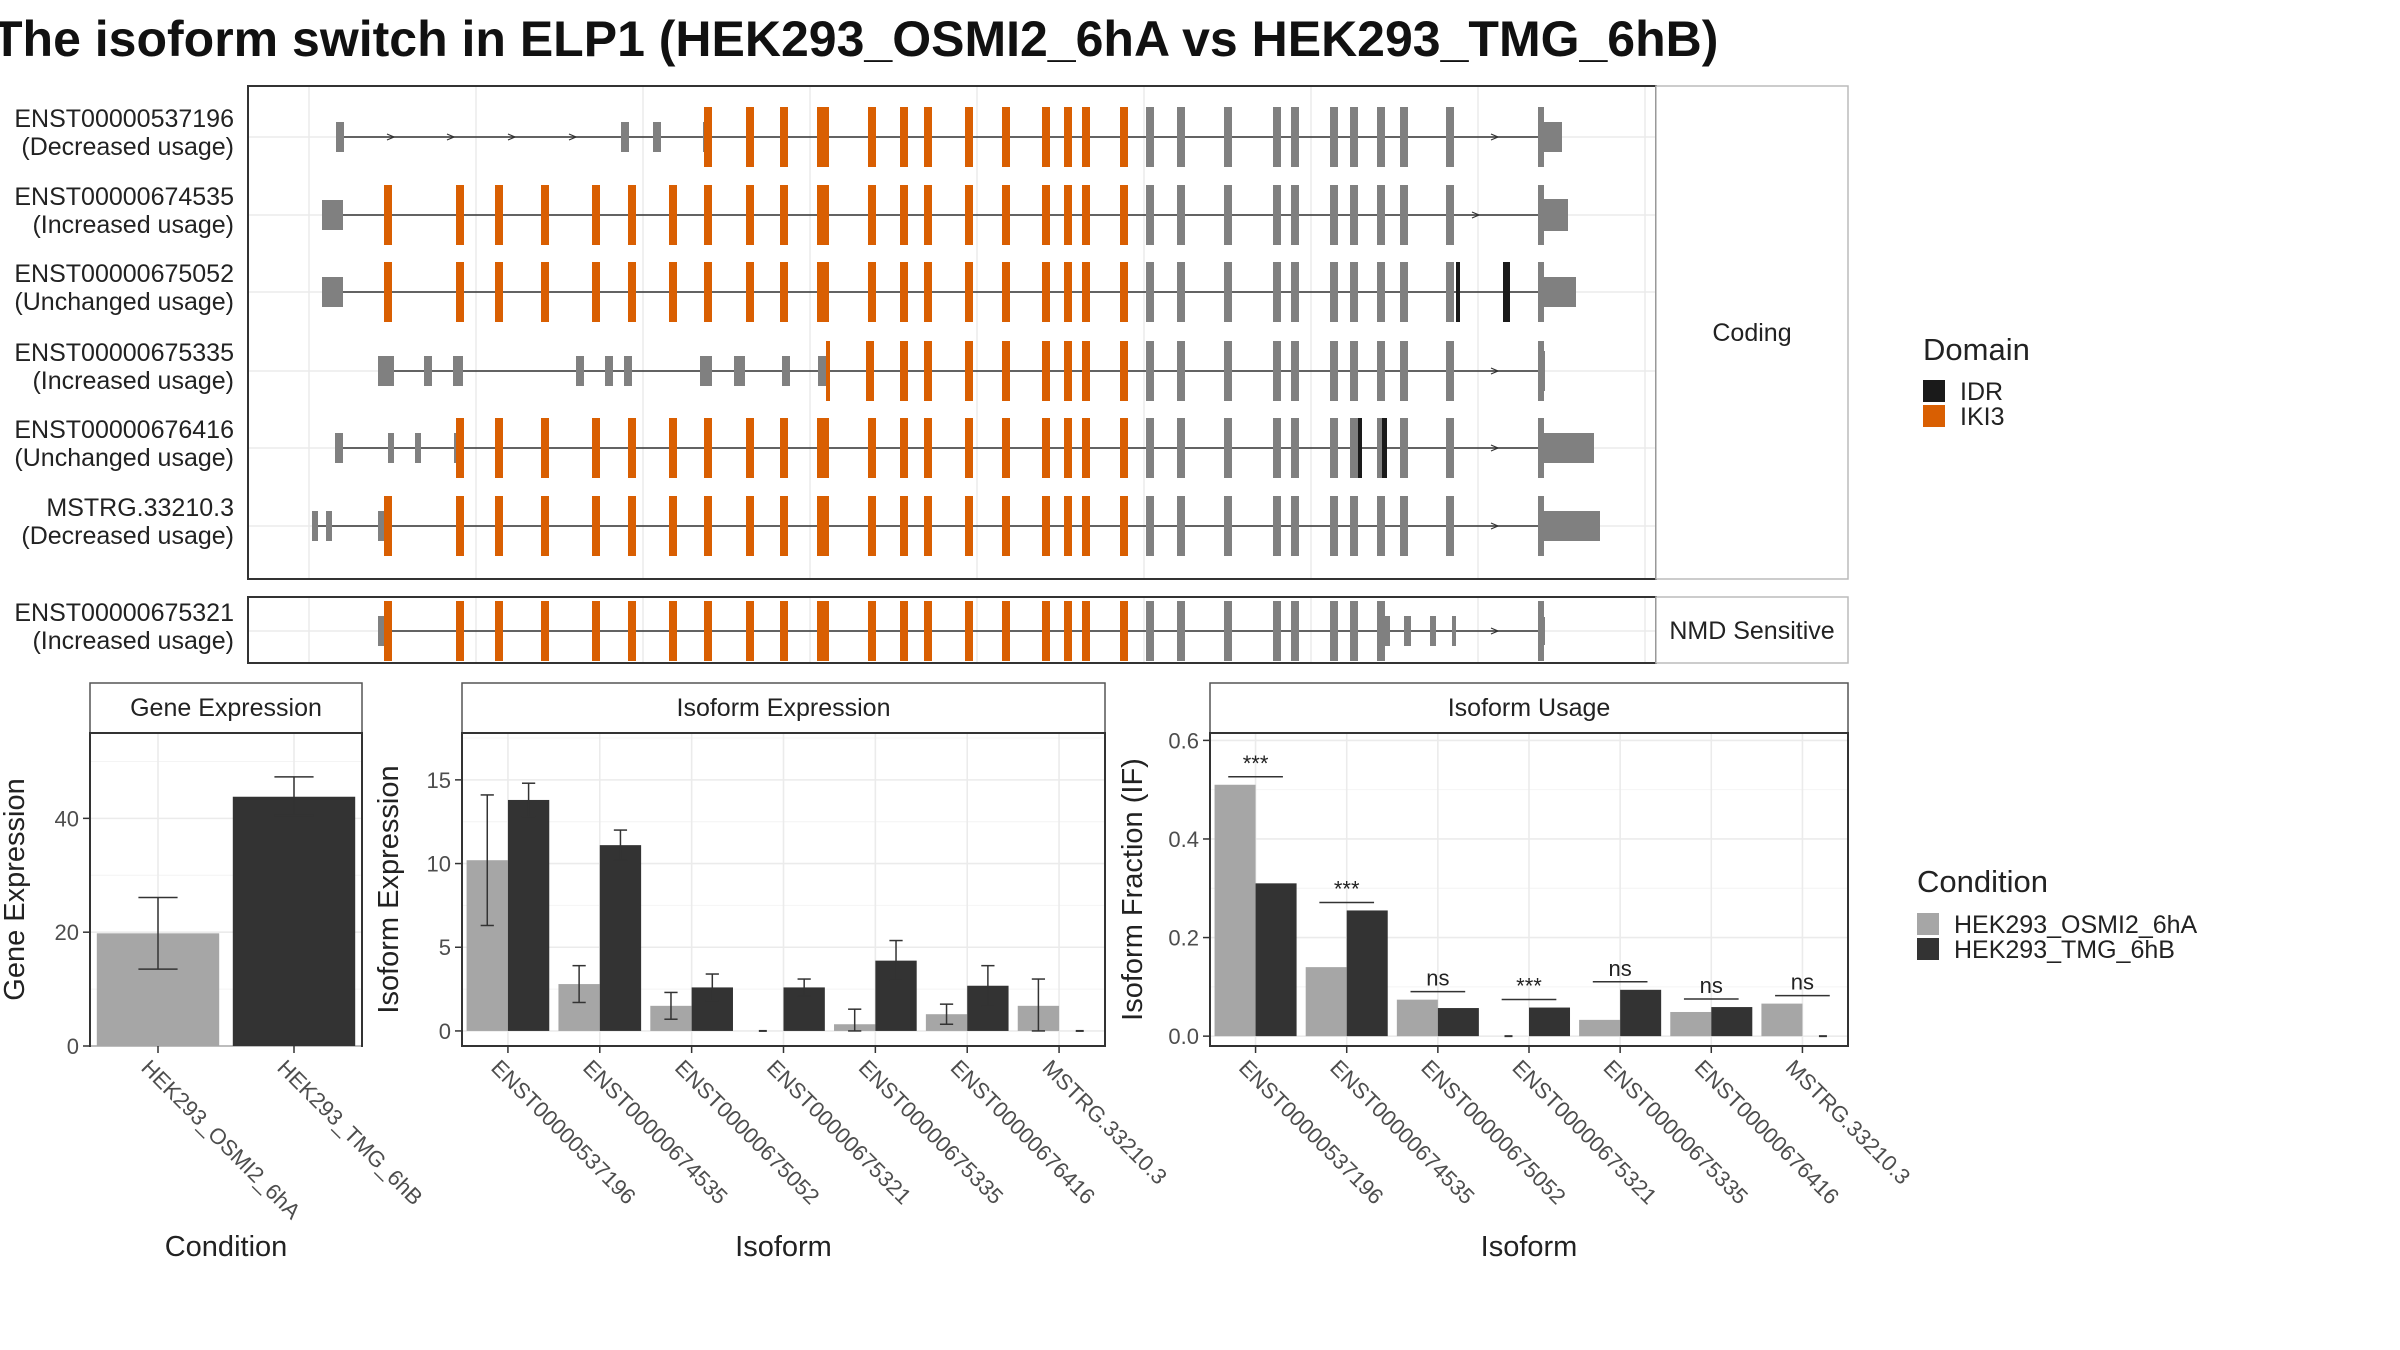 This screenshot has height=1350, width=2400. I want to click on error-bar, so click(294, 796).